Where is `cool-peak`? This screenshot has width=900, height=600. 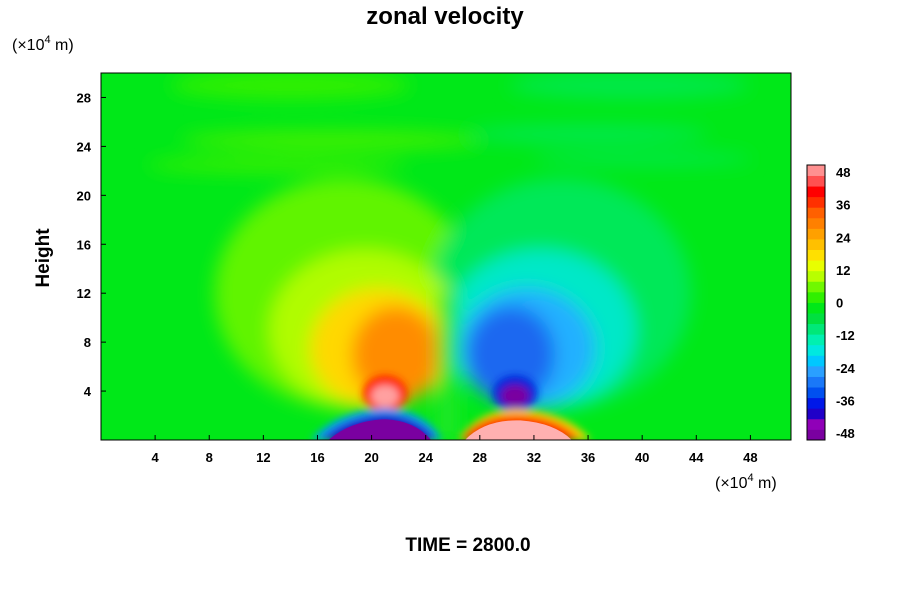
cool-peak is located at coordinates (515, 395).